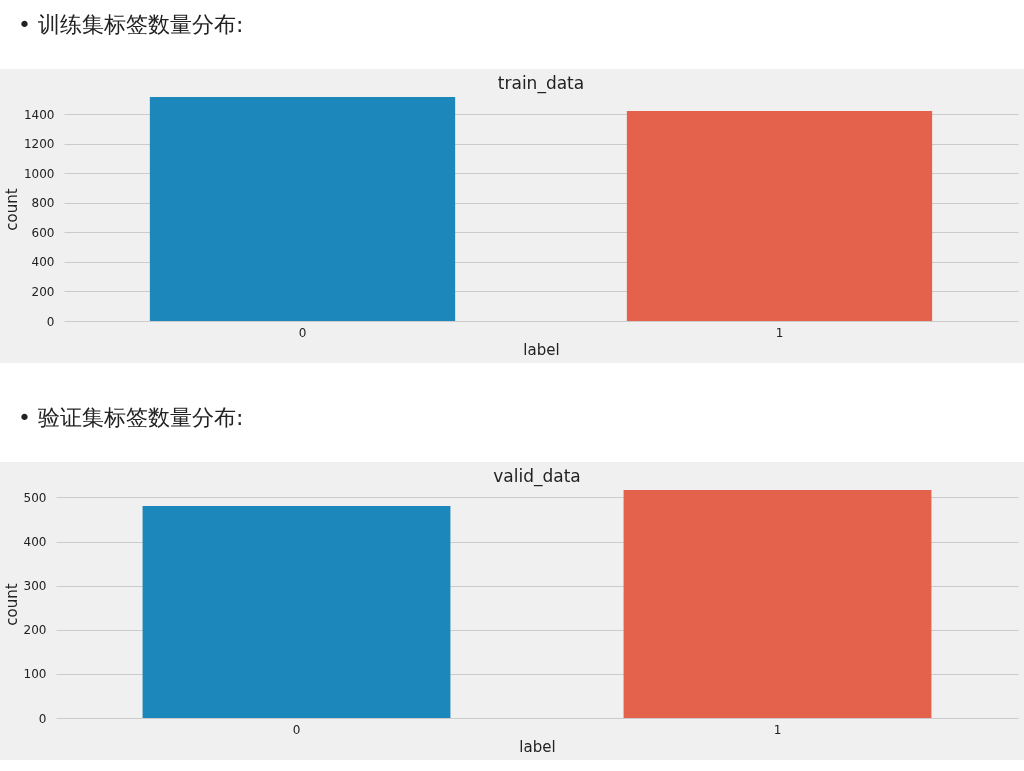 This screenshot has width=1024, height=771. What do you see at coordinates (35, 674) in the screenshot?
I see `y-tick-label: 100` at bounding box center [35, 674].